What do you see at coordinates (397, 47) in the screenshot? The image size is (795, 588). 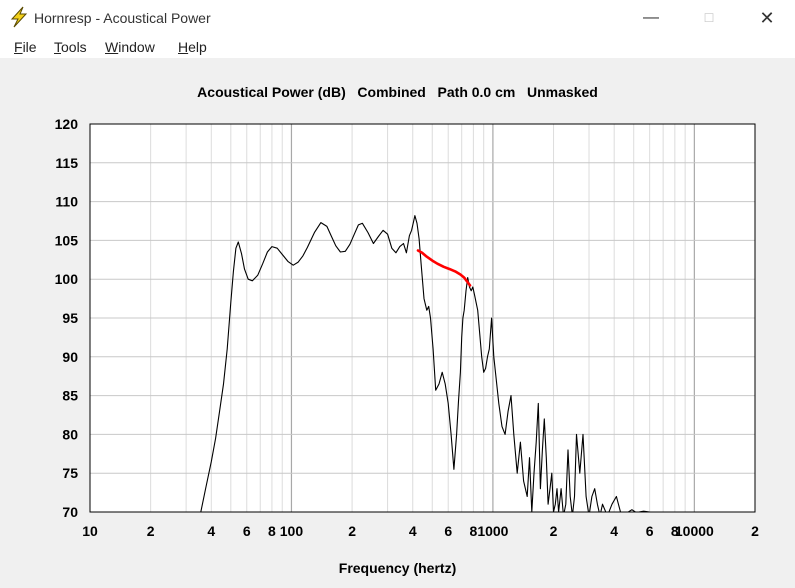 I see `menu-bar: File Tools Window Help` at bounding box center [397, 47].